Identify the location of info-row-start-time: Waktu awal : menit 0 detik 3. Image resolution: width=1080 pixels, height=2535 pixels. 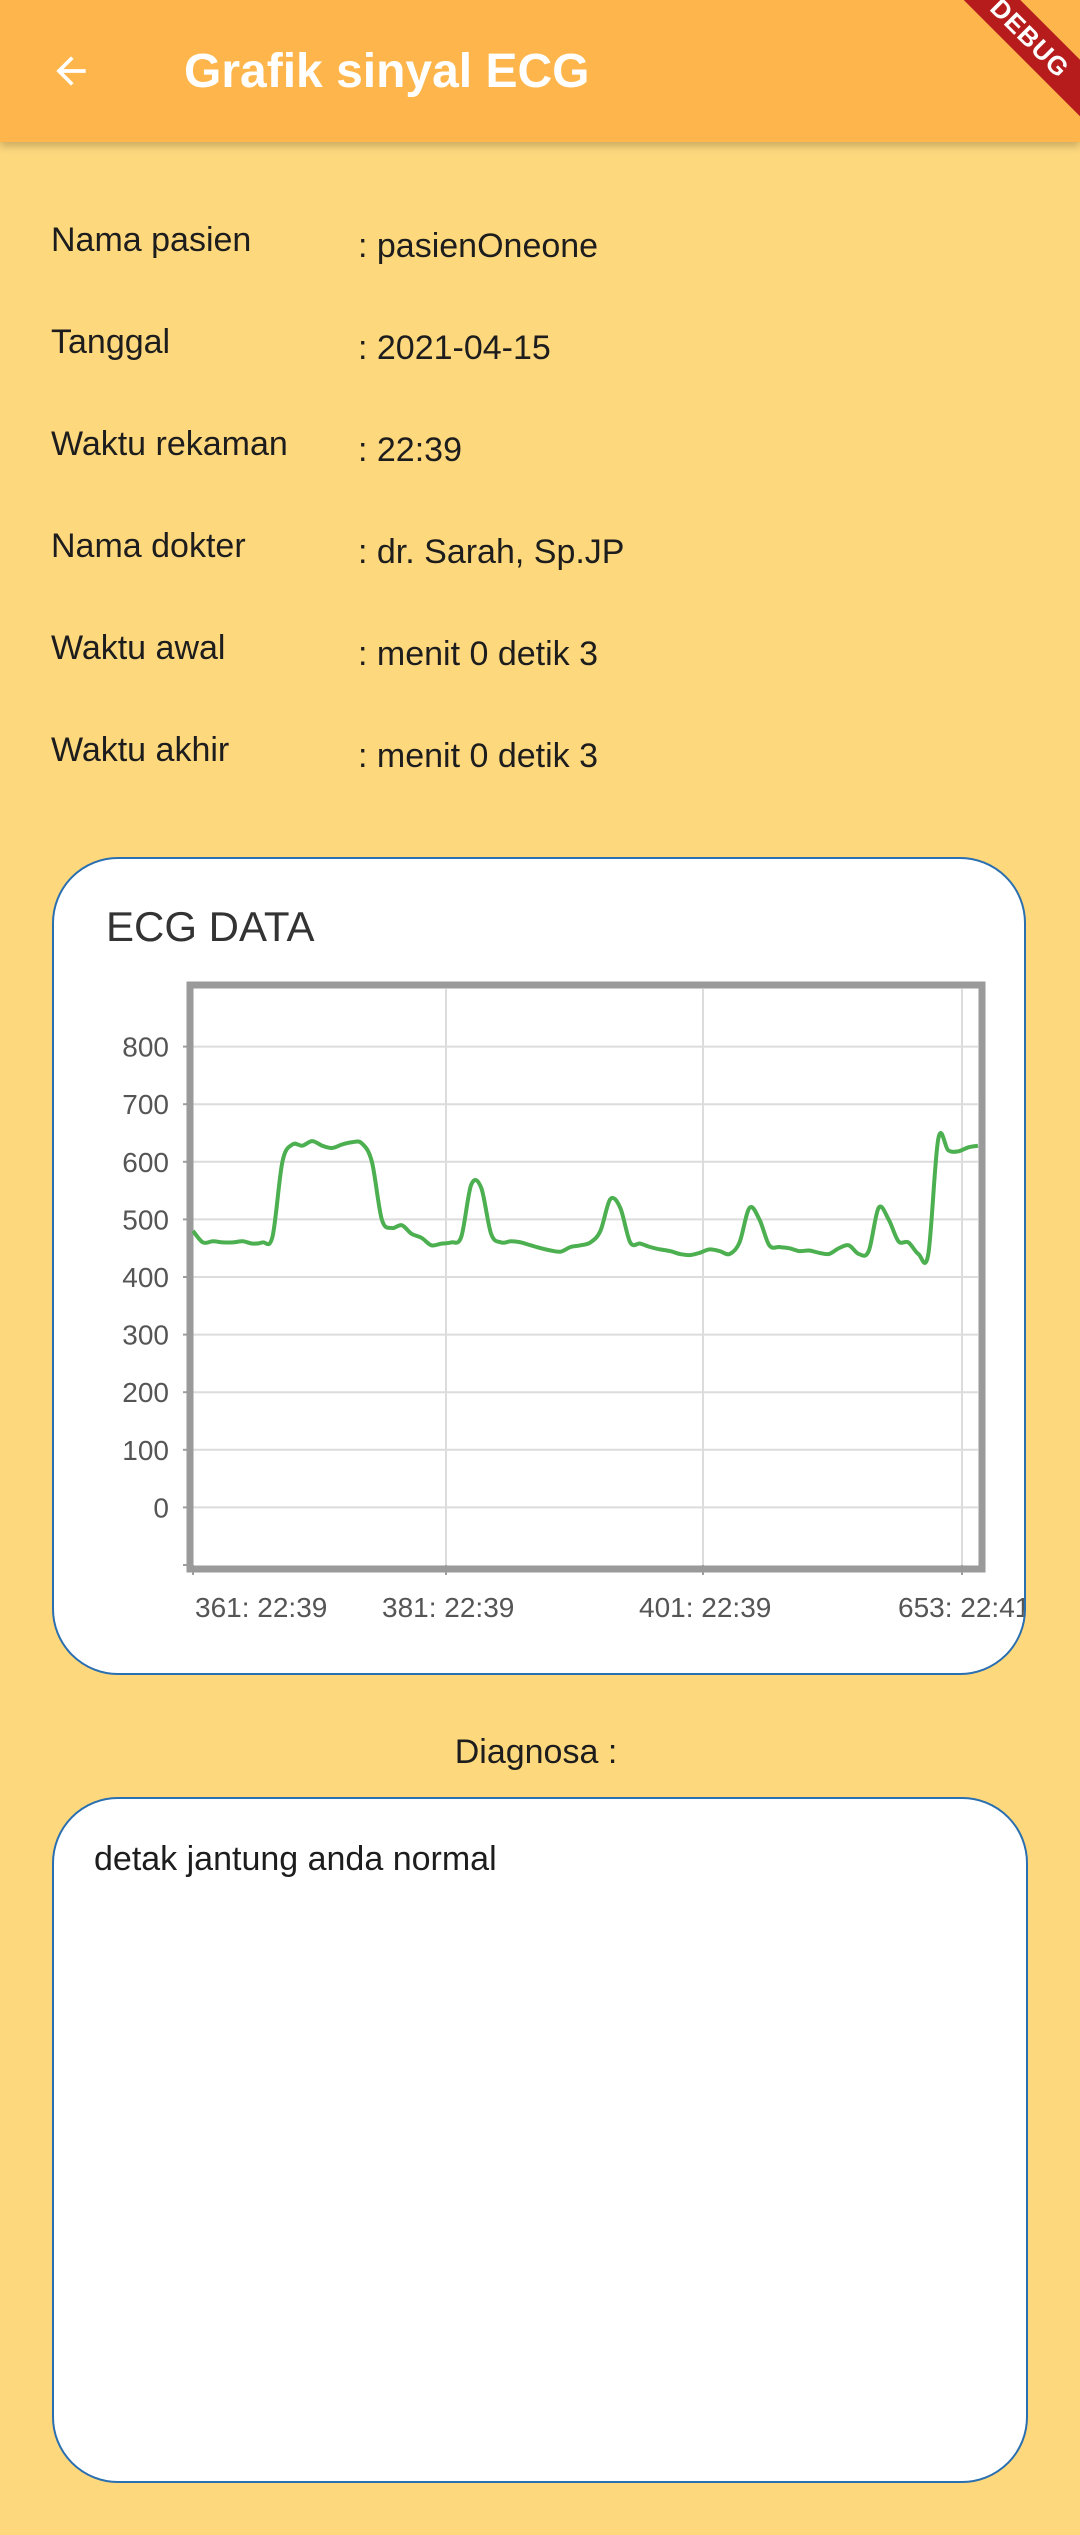
(551, 656).